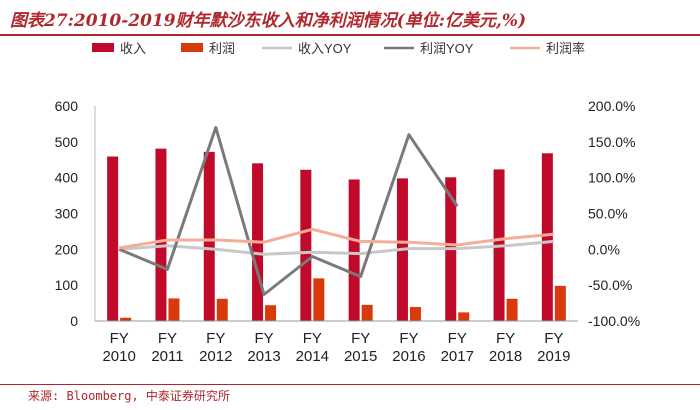 This screenshot has width=700, height=410. What do you see at coordinates (408, 356) in the screenshot?
I see `x-tick-label: 2016` at bounding box center [408, 356].